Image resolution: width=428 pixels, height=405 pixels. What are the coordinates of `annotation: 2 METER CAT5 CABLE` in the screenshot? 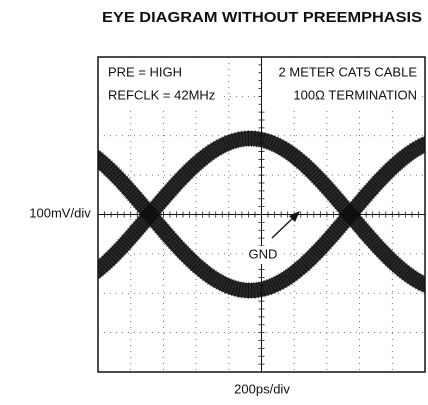 It's located at (348, 71).